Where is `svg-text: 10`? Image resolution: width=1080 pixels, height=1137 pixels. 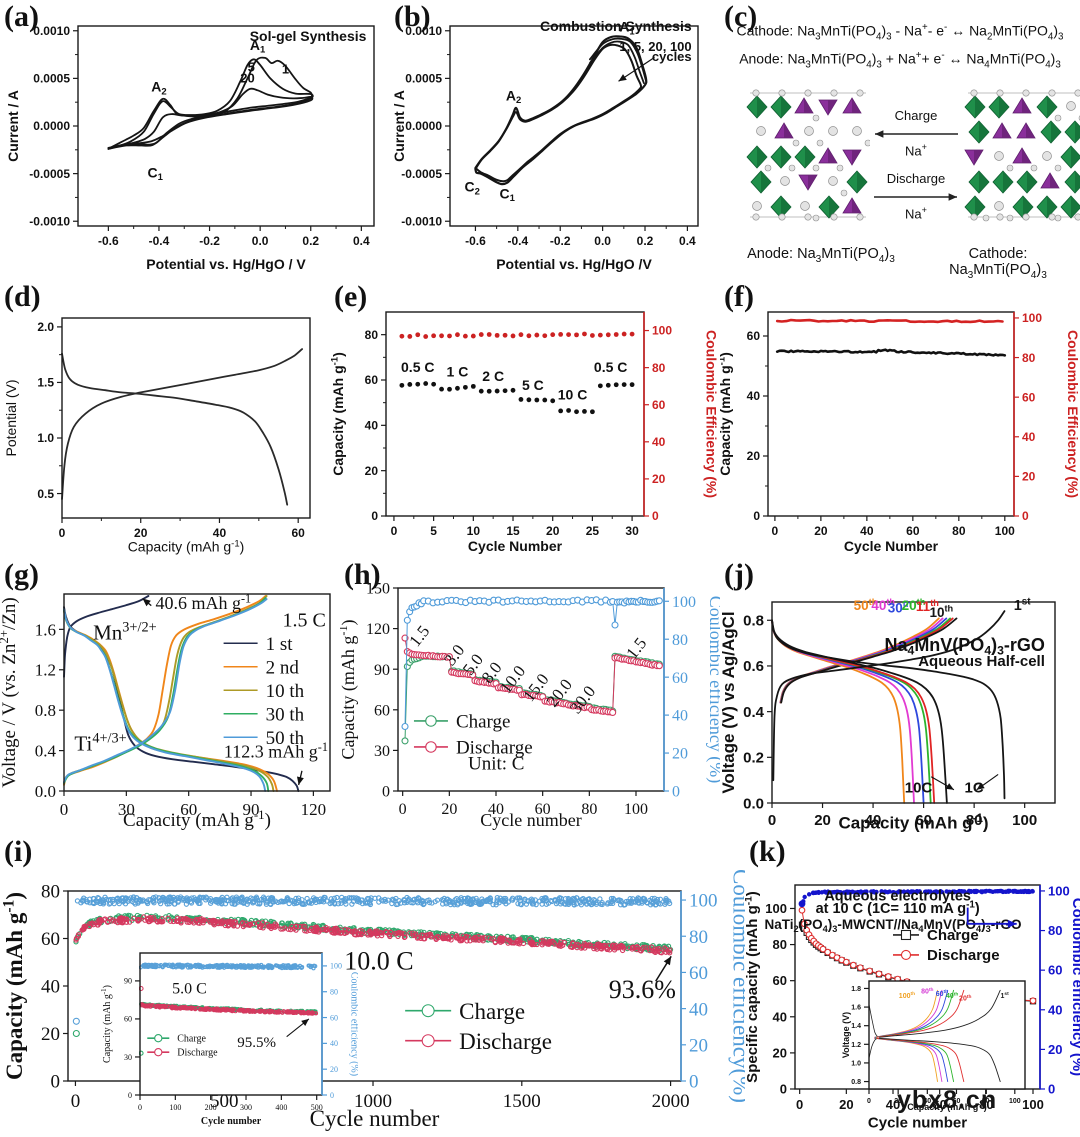 svg-text: 10 is located at coordinates (474, 531).